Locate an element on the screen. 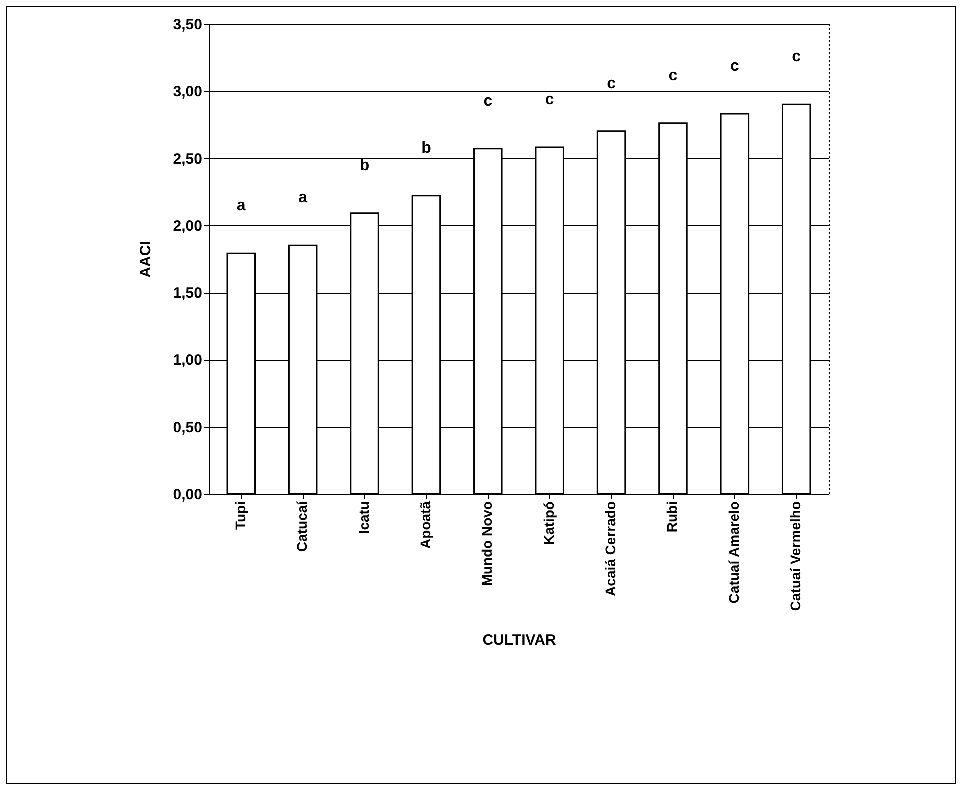  x-tick-label: Acaiá Cerrado is located at coordinates (610, 549).